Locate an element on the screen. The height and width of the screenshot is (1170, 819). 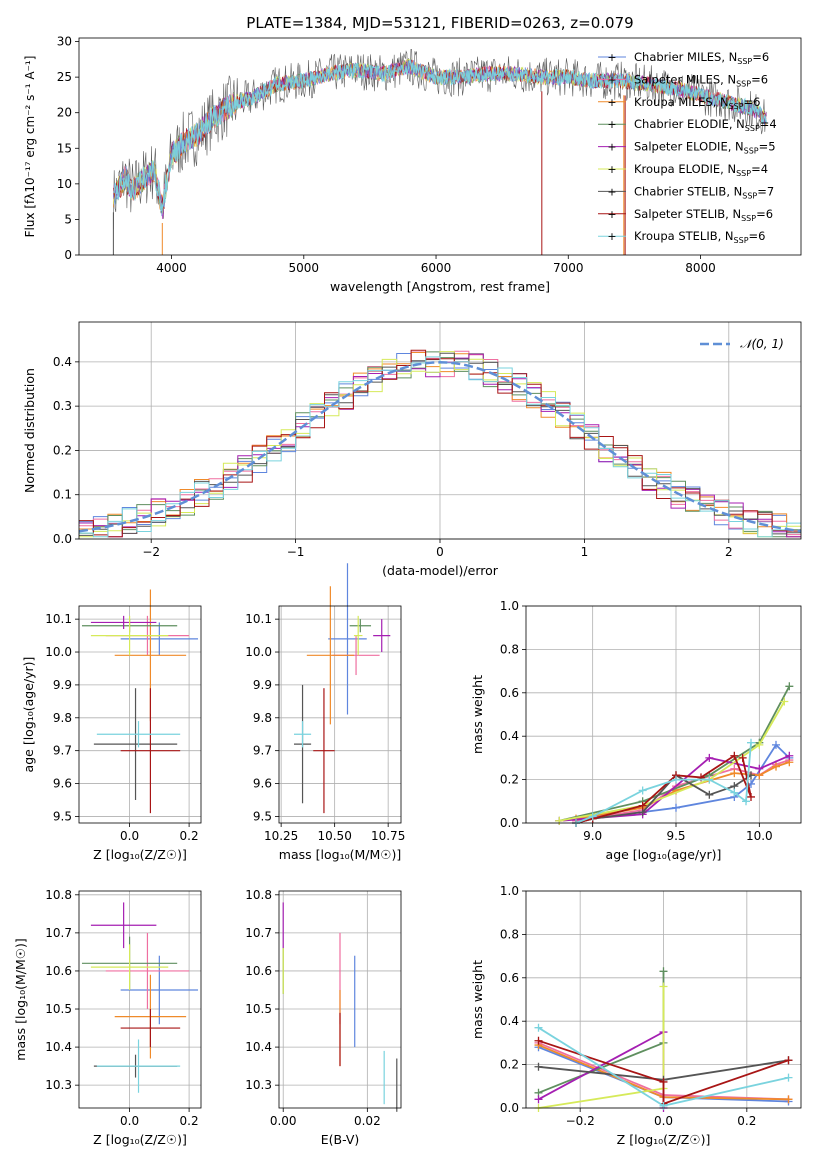
legend-label-end: =5 is located at coordinates (767, 147).